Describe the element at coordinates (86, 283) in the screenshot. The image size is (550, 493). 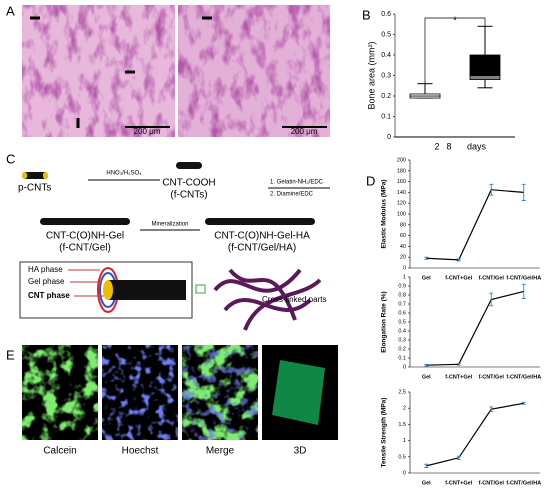
I see `leader` at that location.